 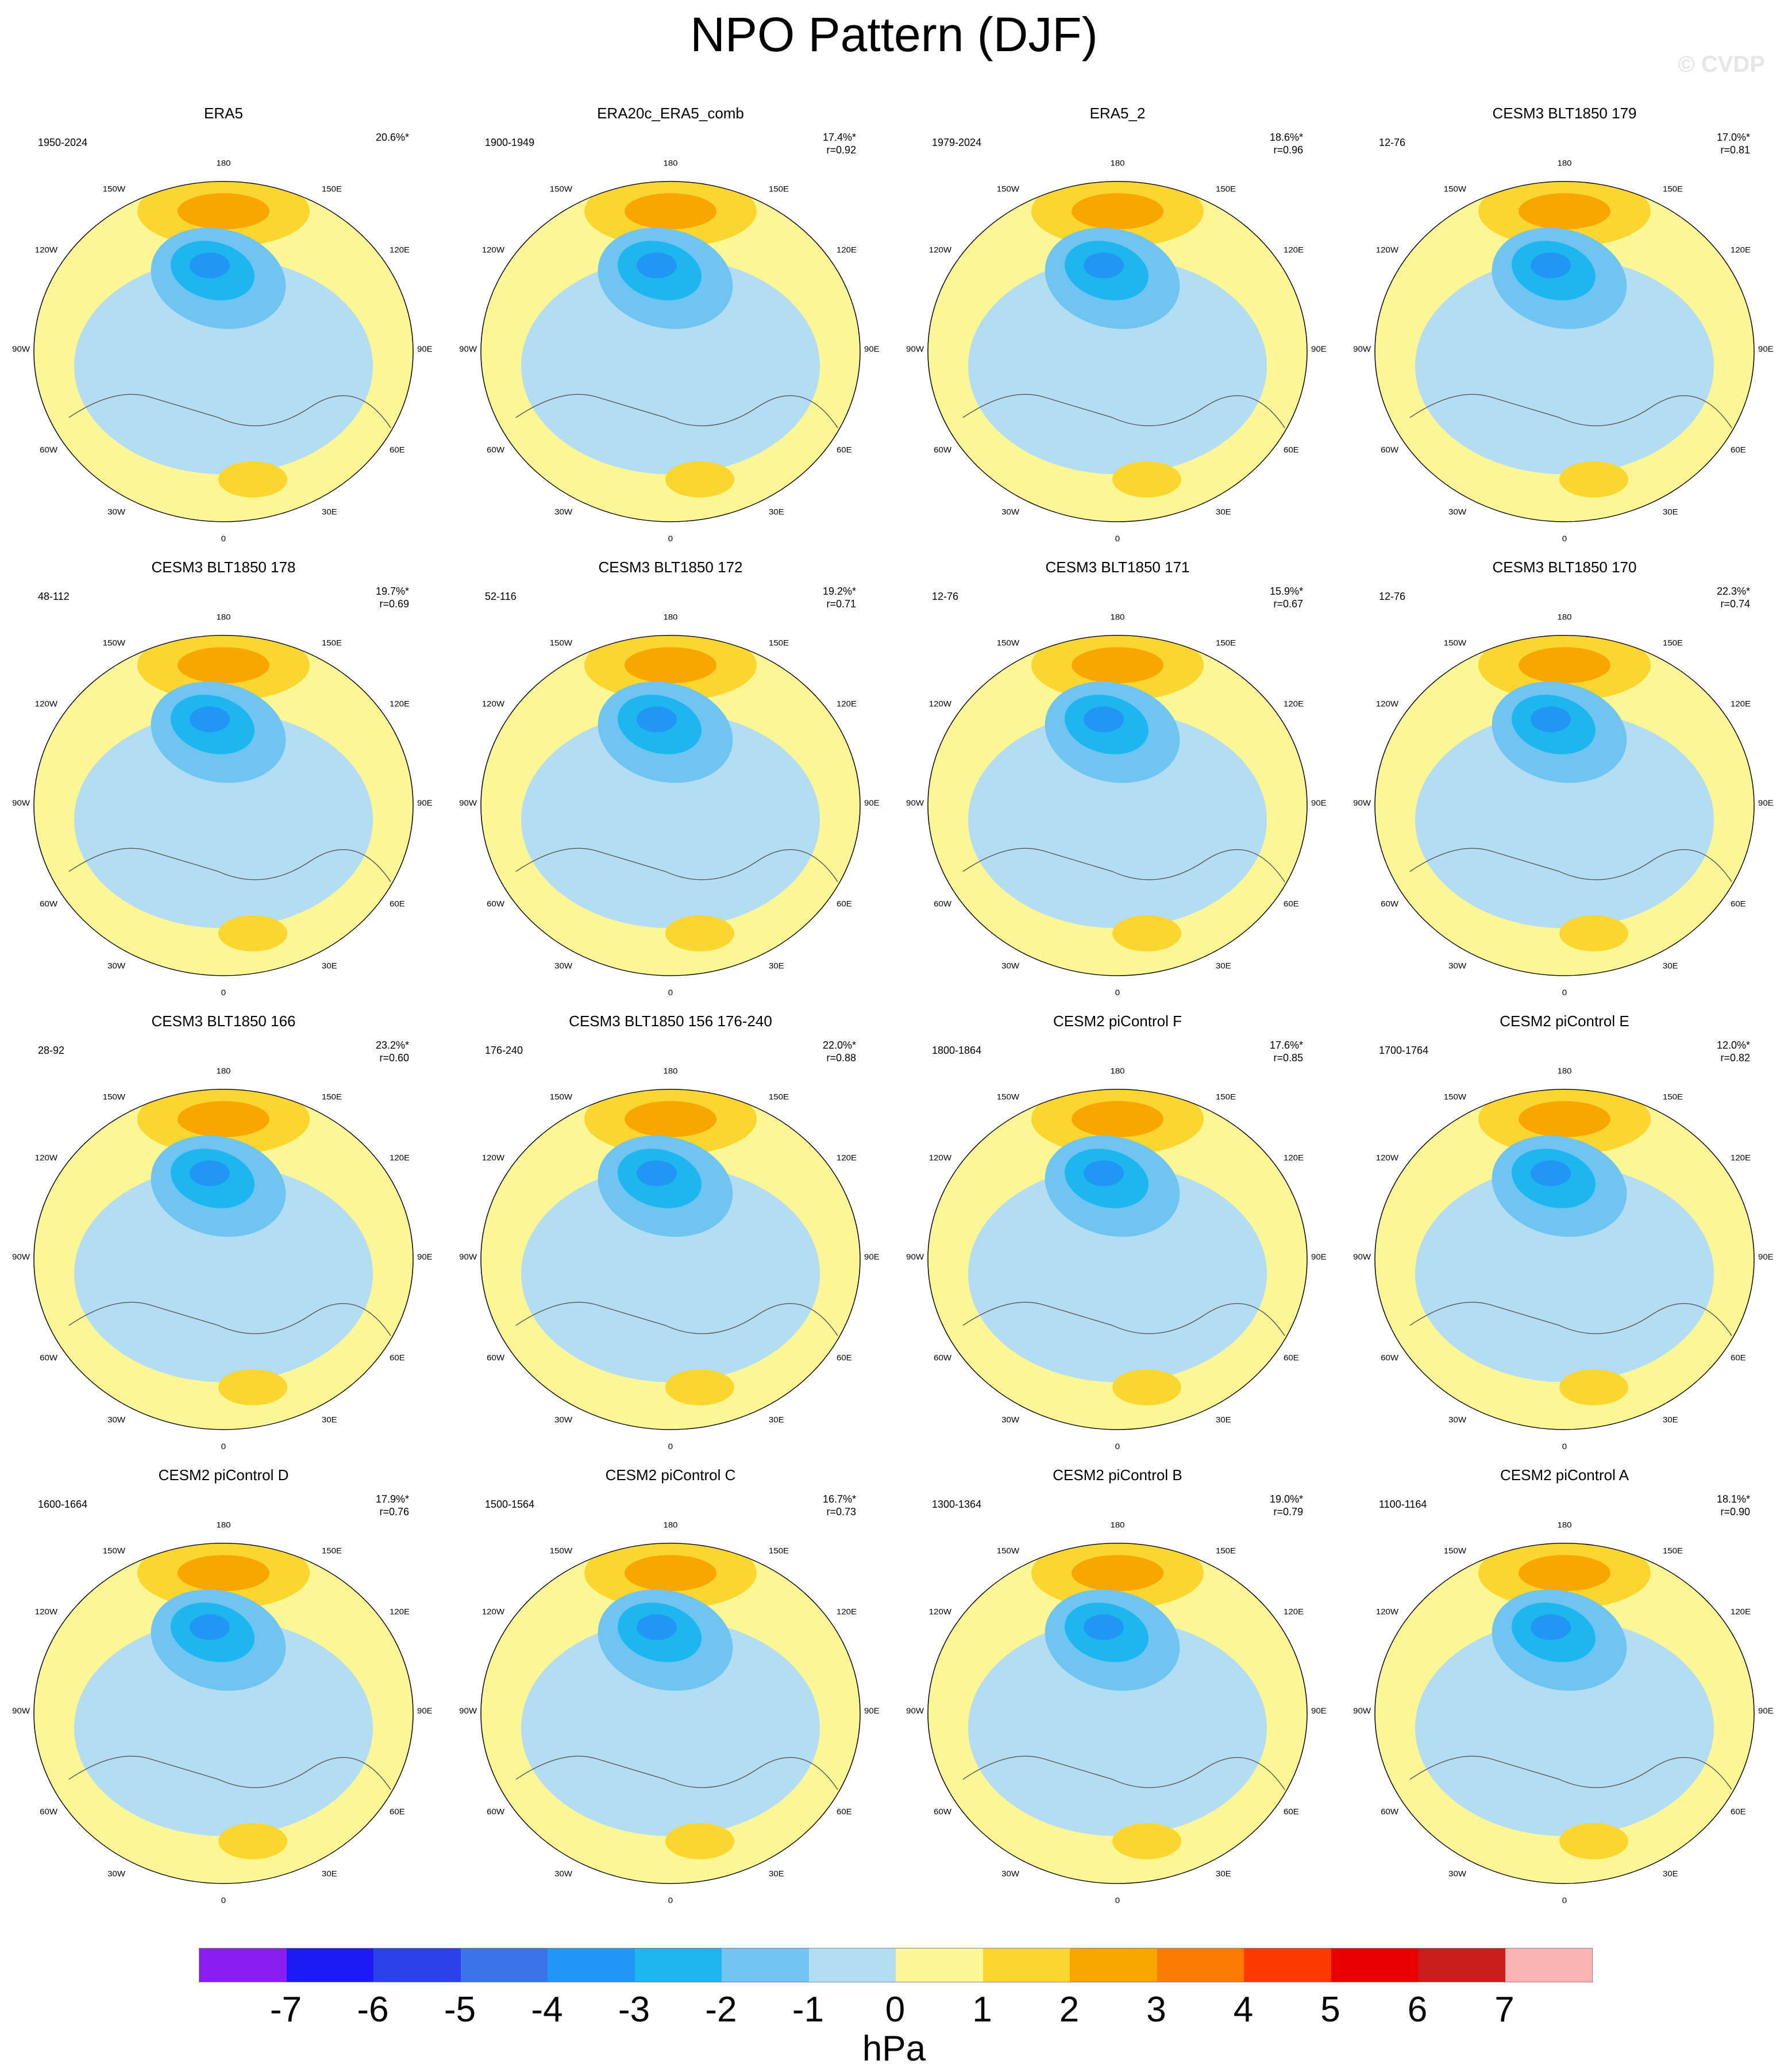 I want to click on pattern-correlation: r=0.76, so click(x=394, y=1512).